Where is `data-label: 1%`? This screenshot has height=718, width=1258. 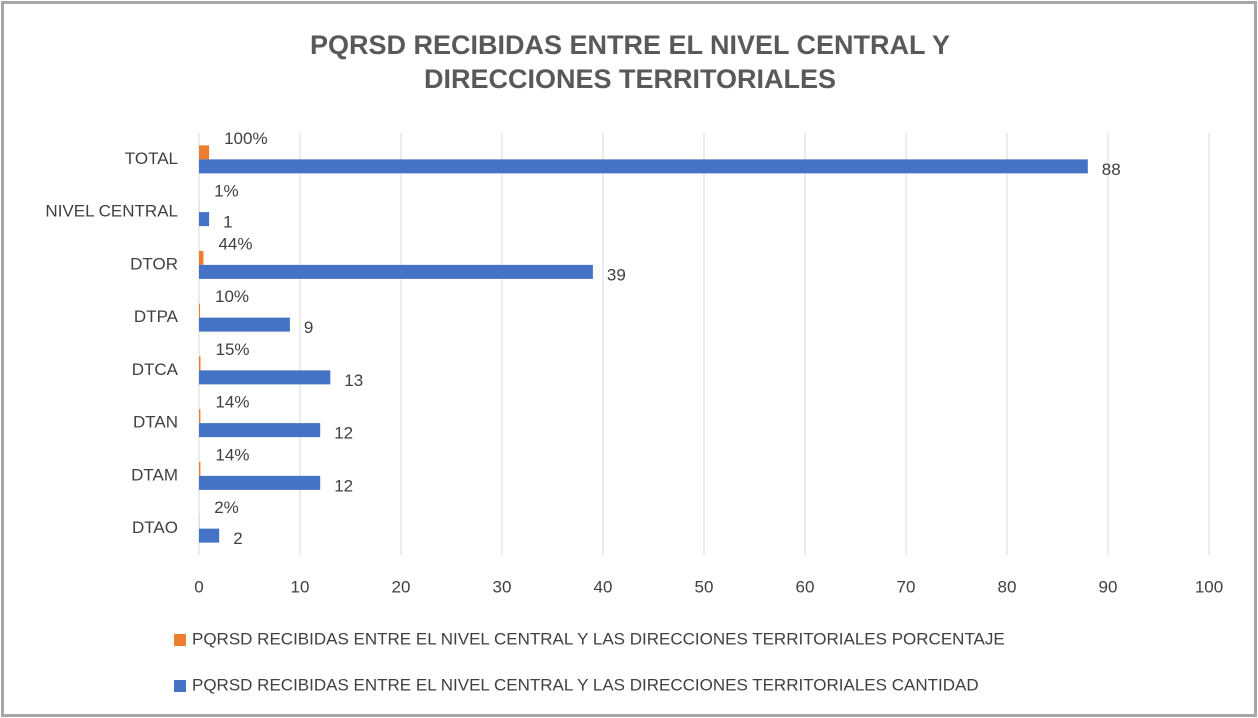
data-label: 1% is located at coordinates (226, 191).